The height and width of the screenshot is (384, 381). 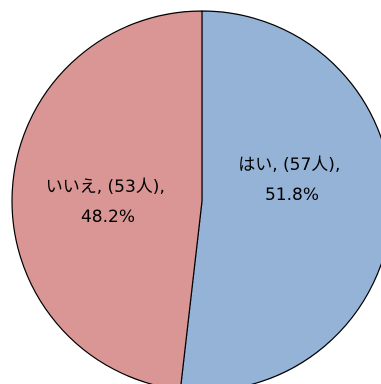 I want to click on data-label-hai: はい, (57人), 51.8%, so click(x=292, y=180).